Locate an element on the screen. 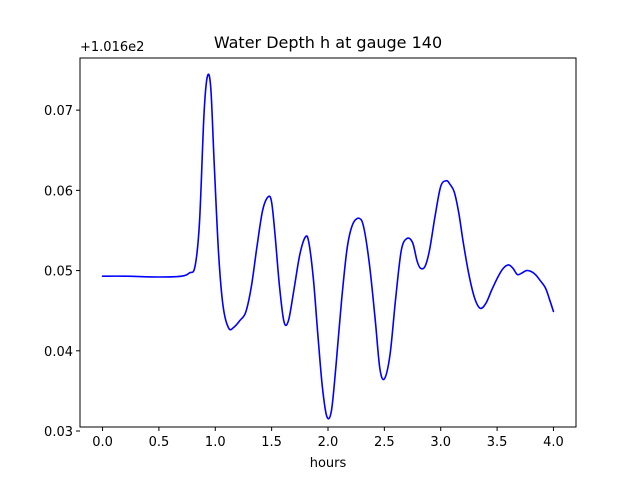 The image size is (640, 480). x-tick-label: 1.5 is located at coordinates (271, 442).